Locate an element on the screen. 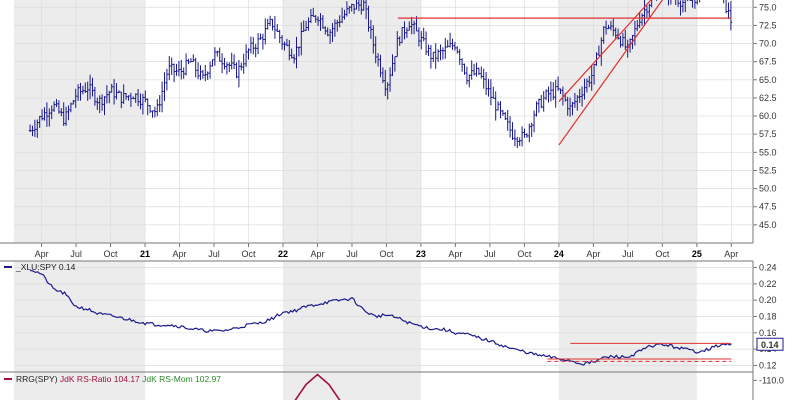 Image resolution: width=800 pixels, height=405 pixels. price-tick-label: 50.0 is located at coordinates (768, 189).